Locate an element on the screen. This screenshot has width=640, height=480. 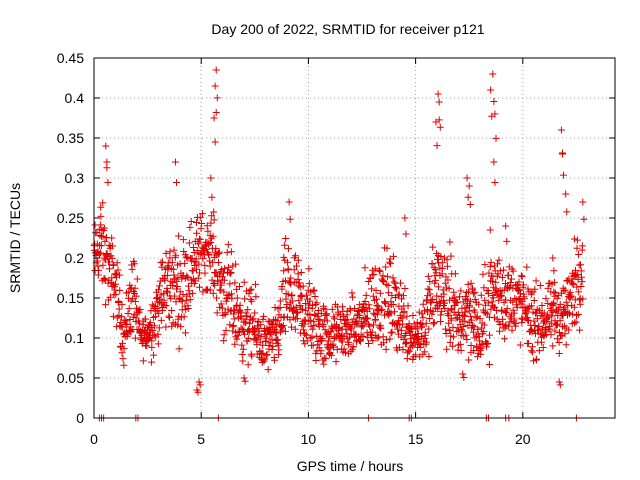
y-tick-label: 0.45 is located at coordinates (70, 58).